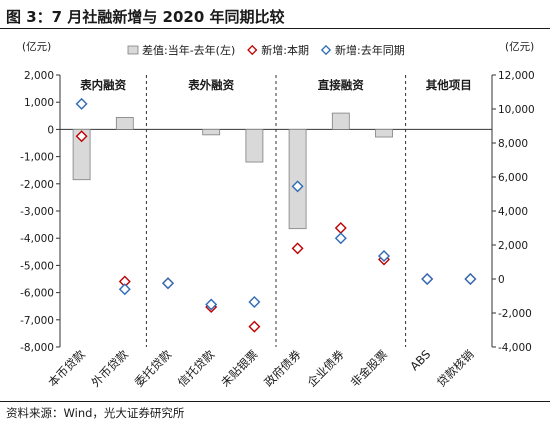  What do you see at coordinates (455, 368) in the screenshot?
I see `x-tick-label: 贷款核销` at bounding box center [455, 368].